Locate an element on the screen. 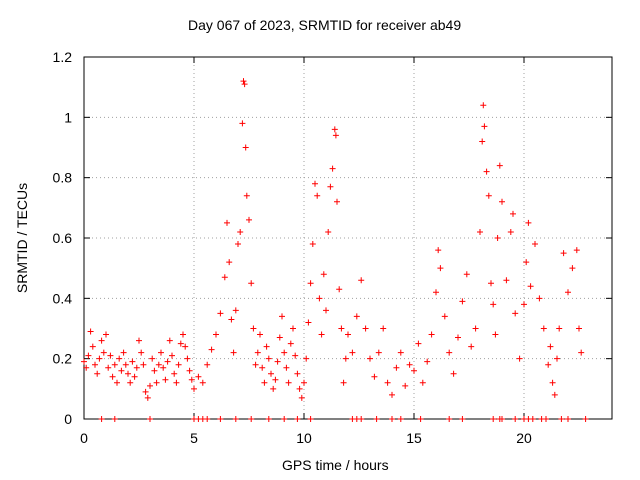 This screenshot has width=640, height=480. y-tick-label: 0.4 is located at coordinates (63, 298).